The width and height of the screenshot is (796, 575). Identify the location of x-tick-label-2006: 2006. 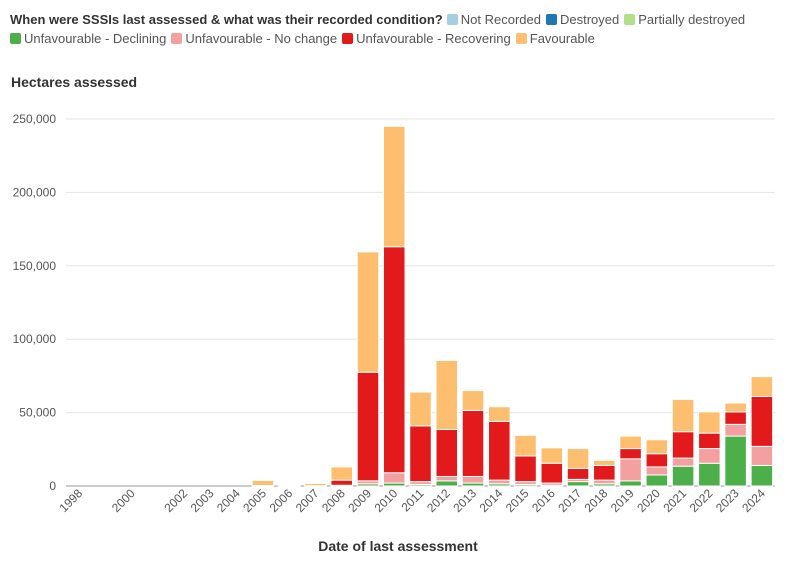
(281, 500).